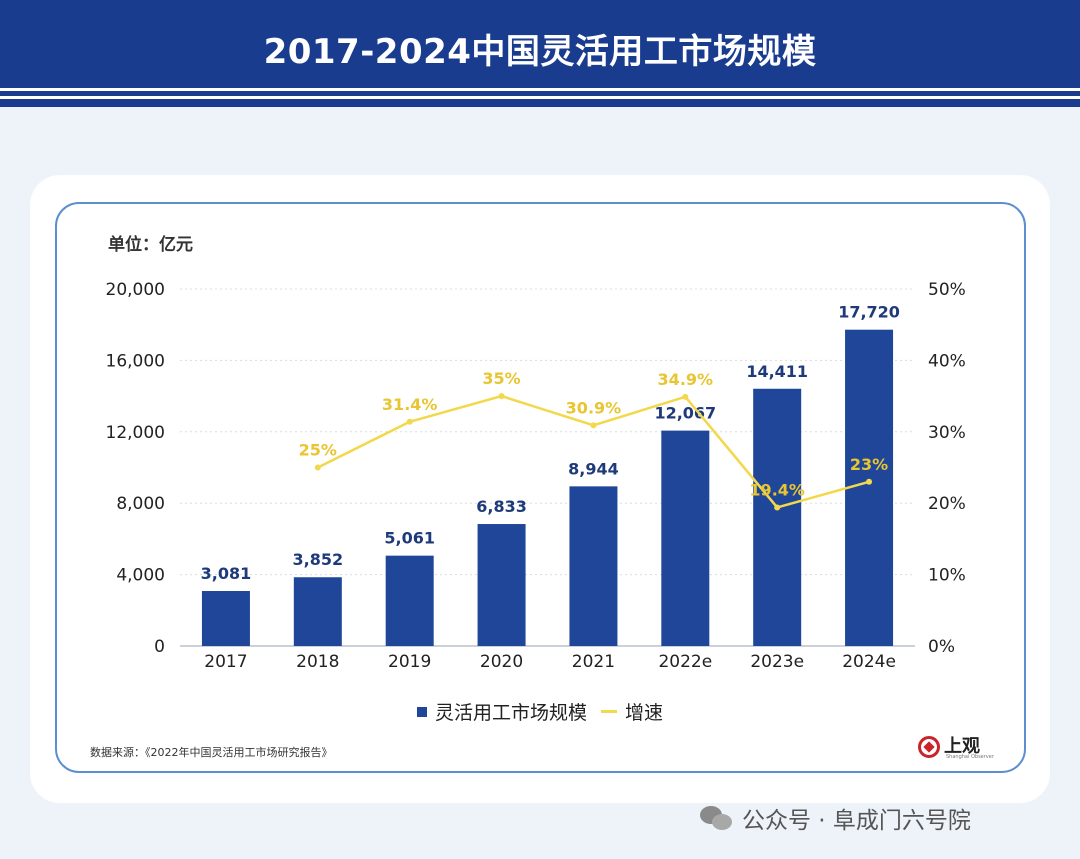 This screenshot has width=1080, height=859. Describe the element at coordinates (159, 647) in the screenshot. I see `left-axis-tick-label: 0` at that location.